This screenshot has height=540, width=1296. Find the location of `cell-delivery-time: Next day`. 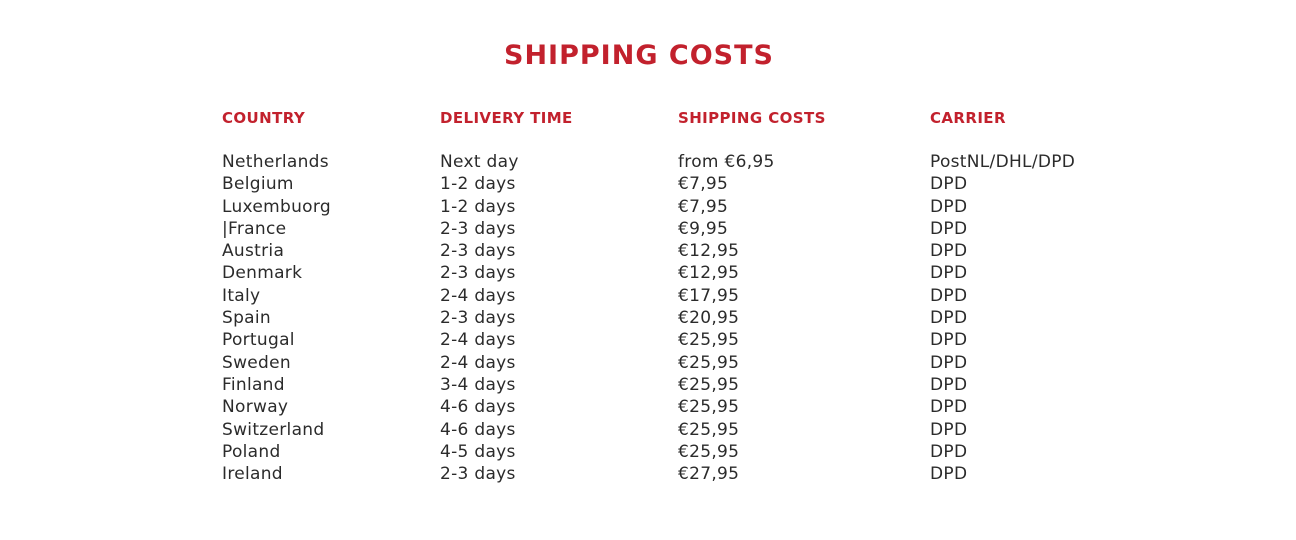

cell-delivery-time: Next day is located at coordinates (479, 162).